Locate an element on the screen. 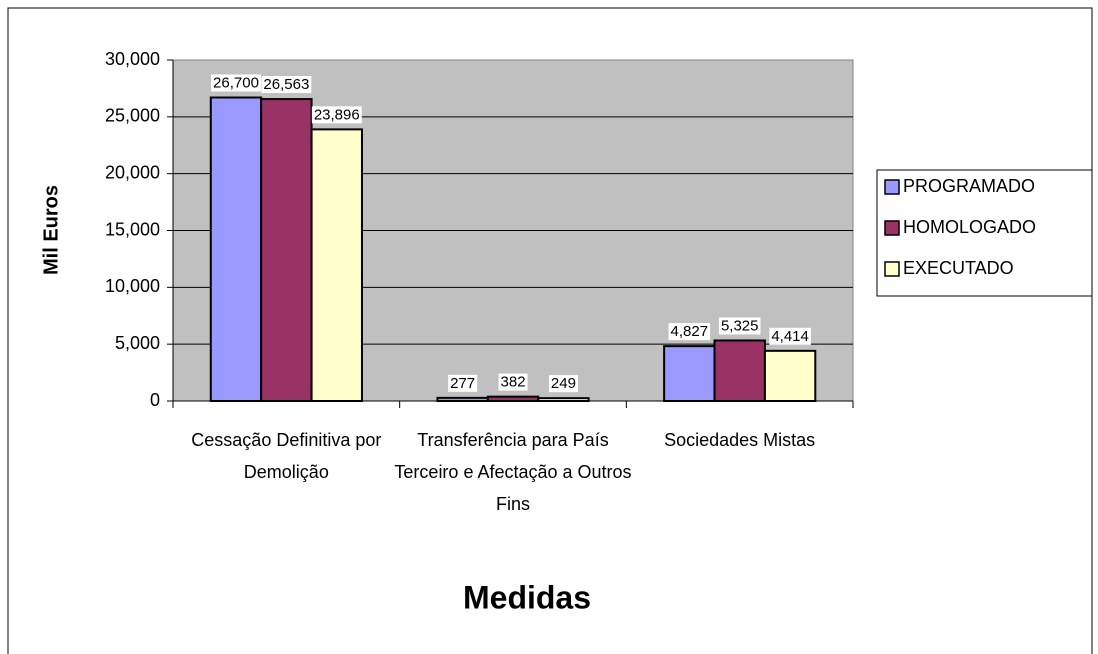 Image resolution: width=1098 pixels, height=654 pixels. data-label: 382 is located at coordinates (513, 382).